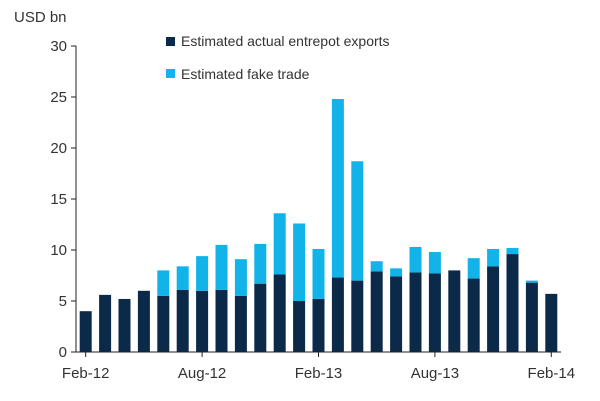 This screenshot has width=600, height=401. What do you see at coordinates (285, 41) in the screenshot?
I see `legend-label-actual: Estimated actual entrepot exports` at bounding box center [285, 41].